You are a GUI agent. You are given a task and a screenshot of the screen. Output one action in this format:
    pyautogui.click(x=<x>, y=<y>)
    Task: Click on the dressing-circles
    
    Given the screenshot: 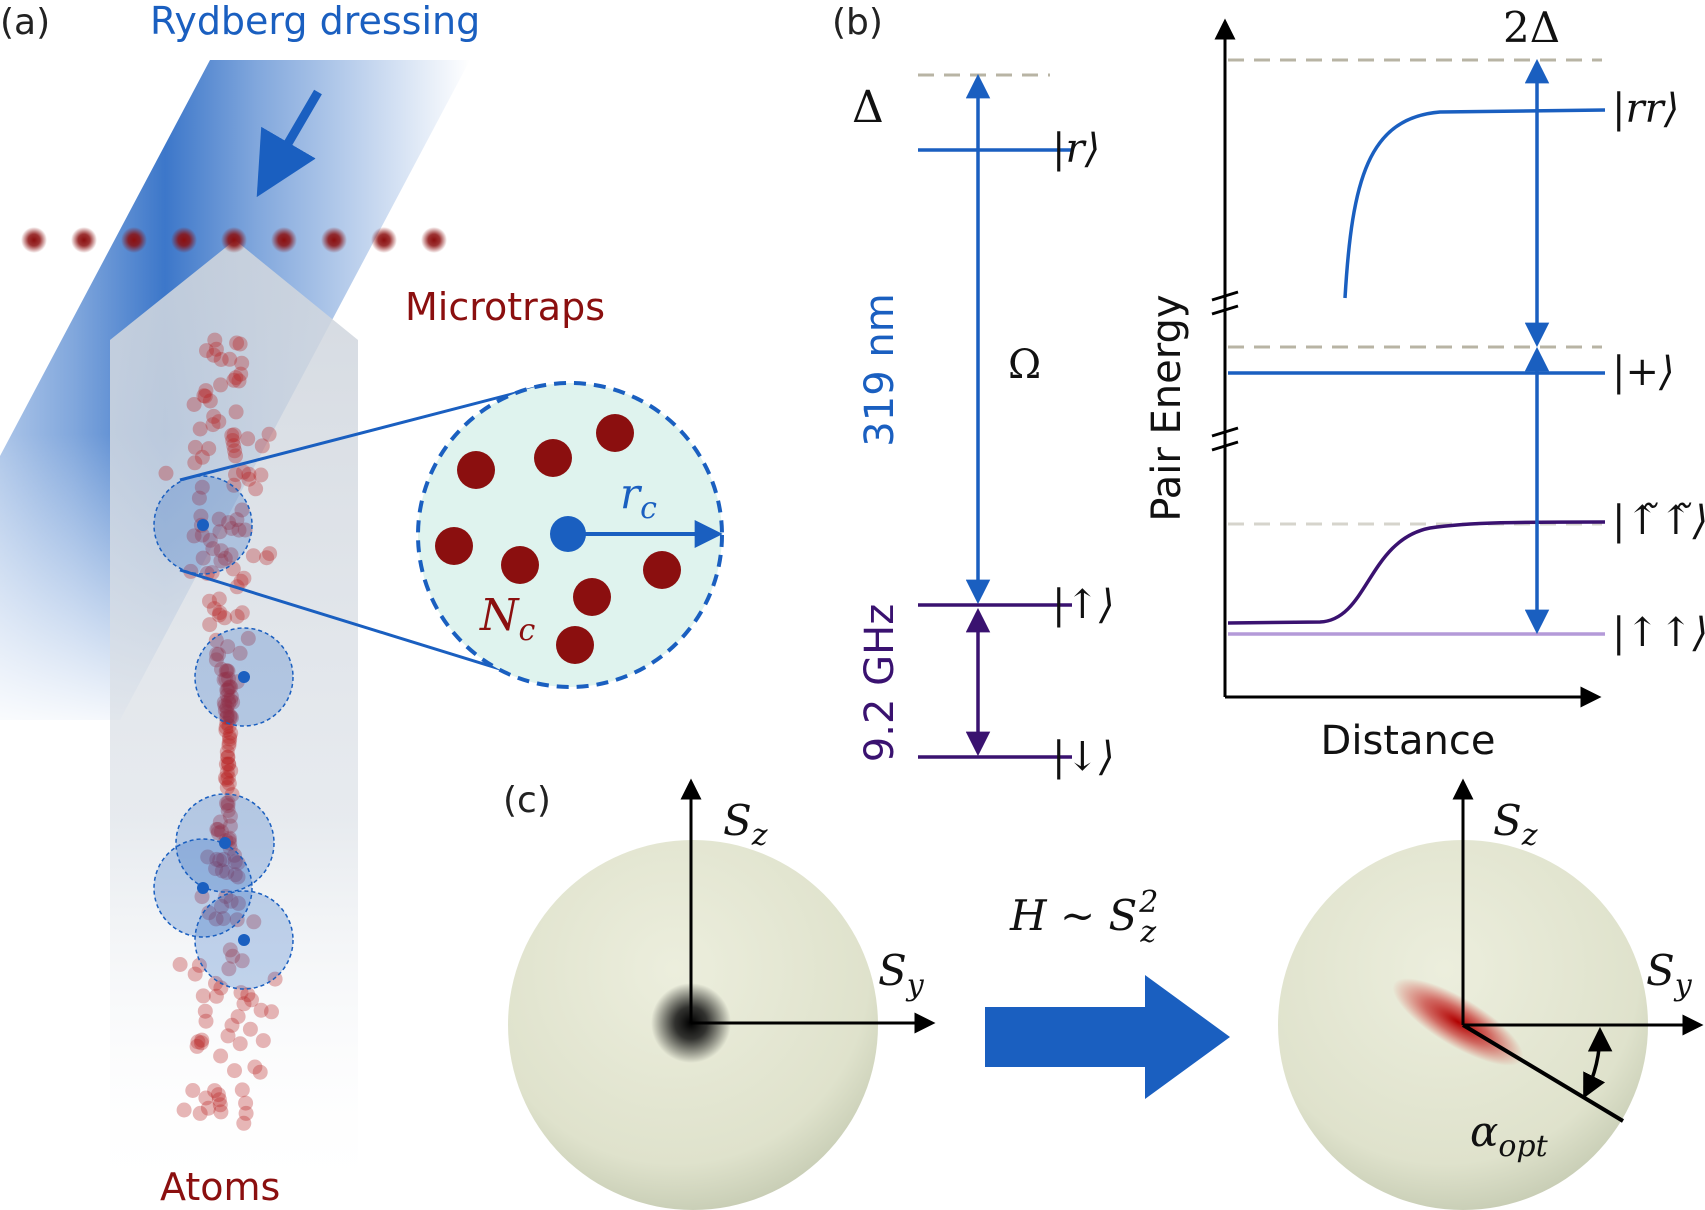 What is the action you would take?
    pyautogui.click(x=223, y=732)
    